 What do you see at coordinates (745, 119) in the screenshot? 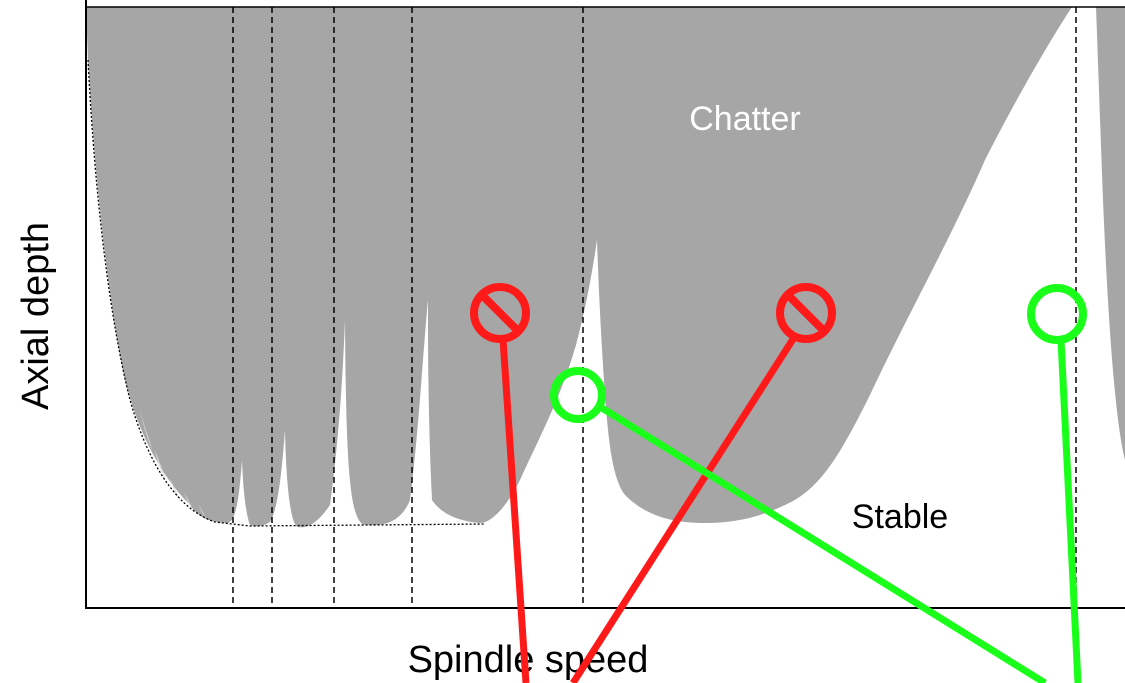
I see `chatter-label: Chatter` at bounding box center [745, 119].